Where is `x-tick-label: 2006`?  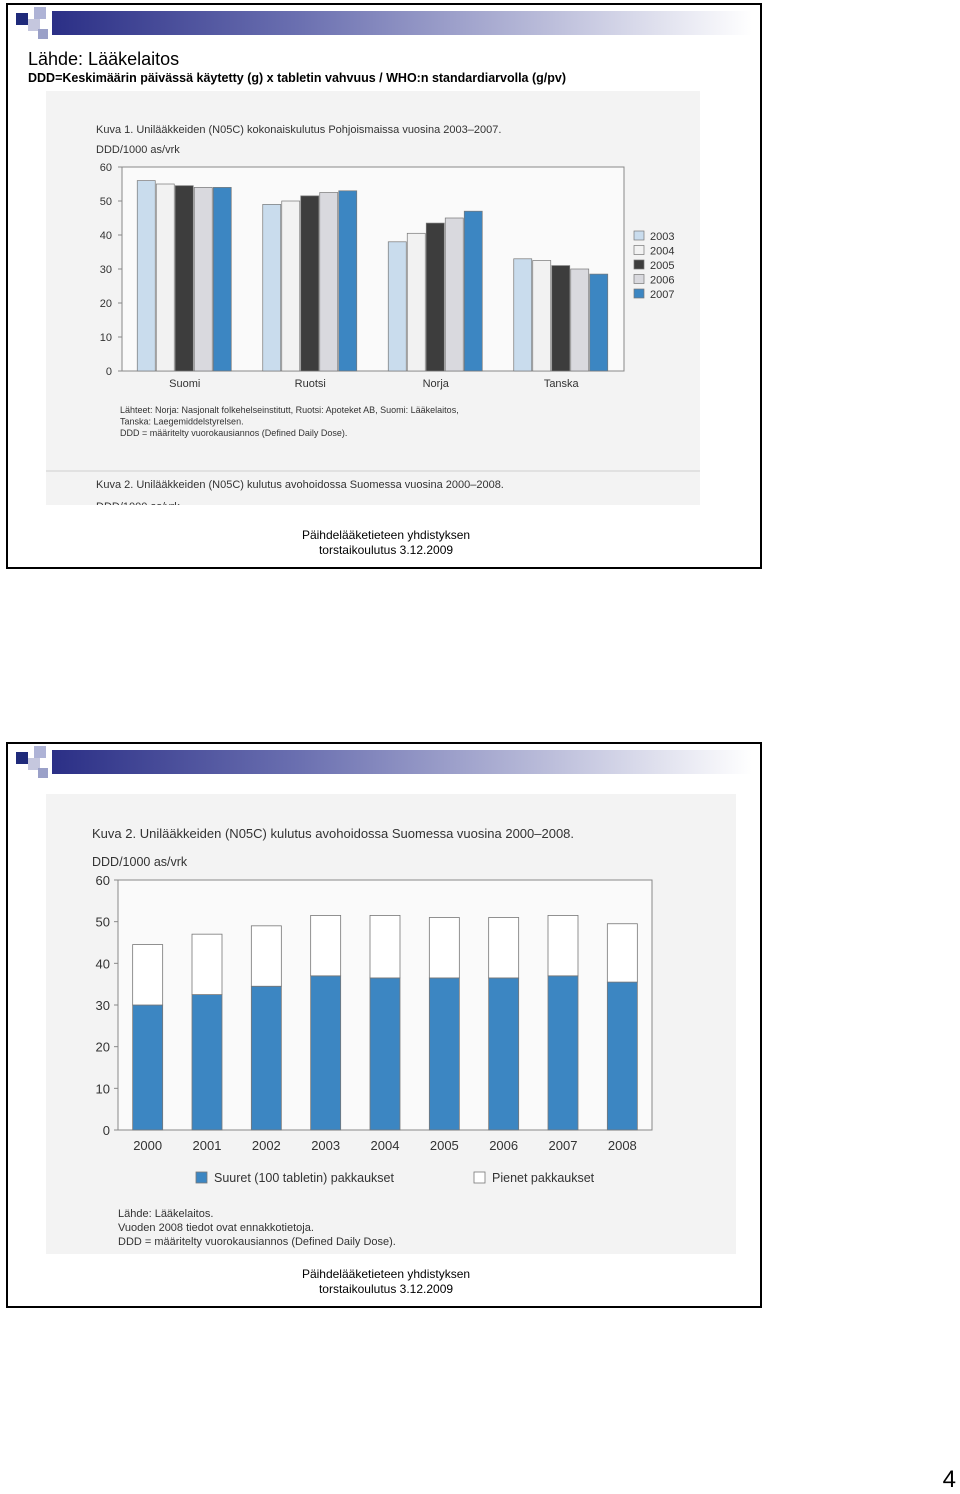
x-tick-label: 2006 is located at coordinates (503, 1145).